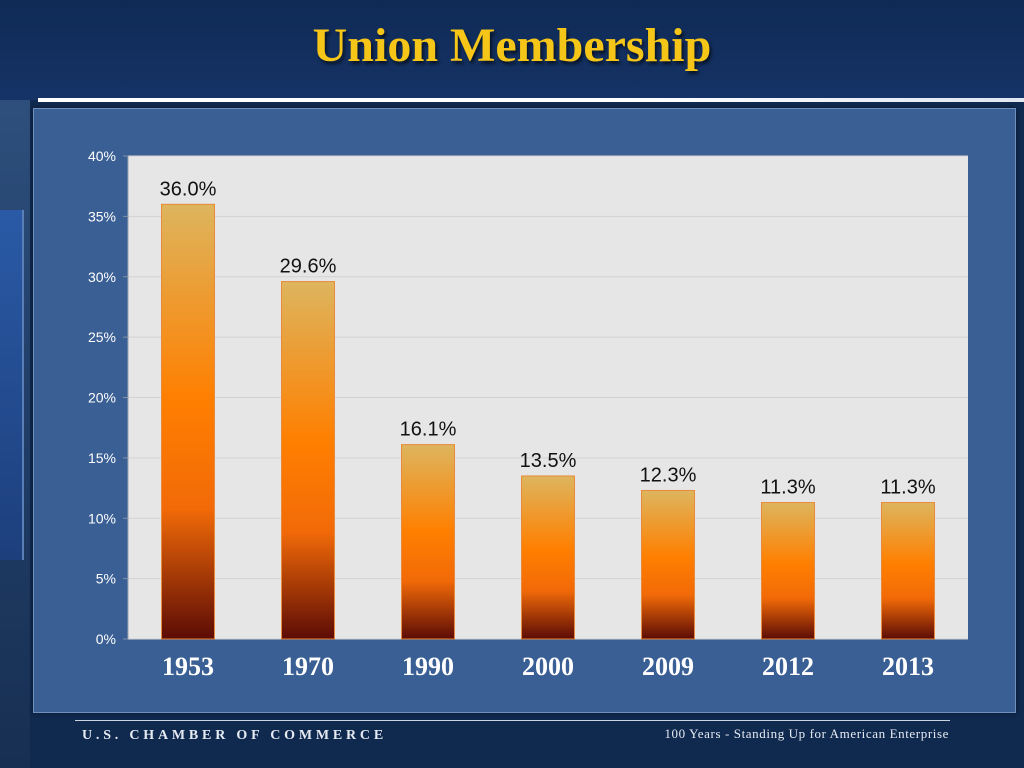  I want to click on x-tick-label-2012: 2012, so click(788, 666).